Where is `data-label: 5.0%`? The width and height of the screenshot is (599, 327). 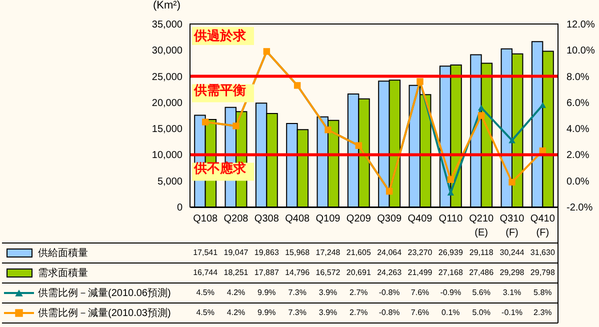 data-label: 5.0% is located at coordinates (481, 312).